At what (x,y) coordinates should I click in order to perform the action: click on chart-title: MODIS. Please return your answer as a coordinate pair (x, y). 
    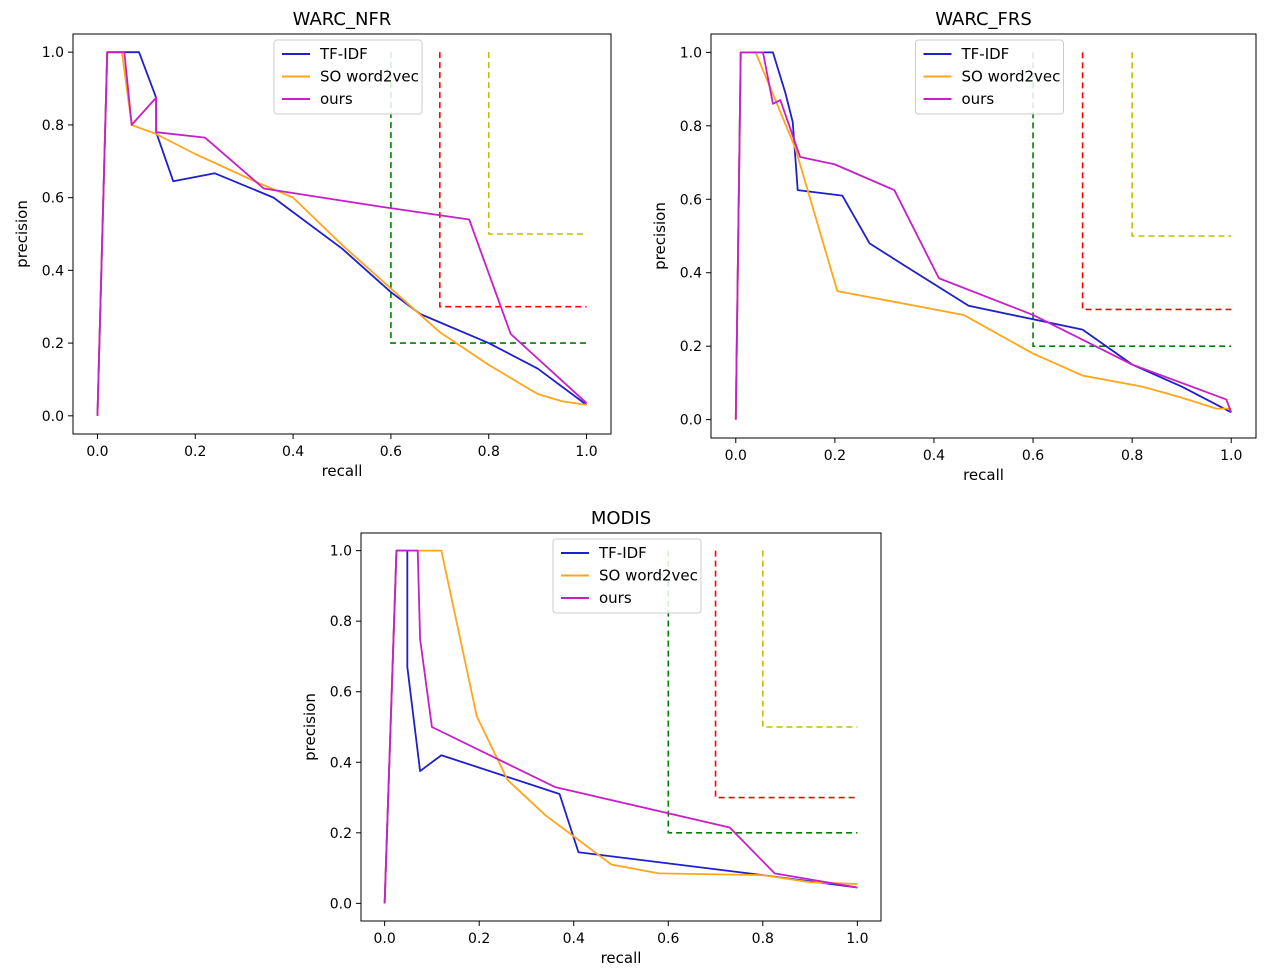
    Looking at the image, I should click on (621, 518).